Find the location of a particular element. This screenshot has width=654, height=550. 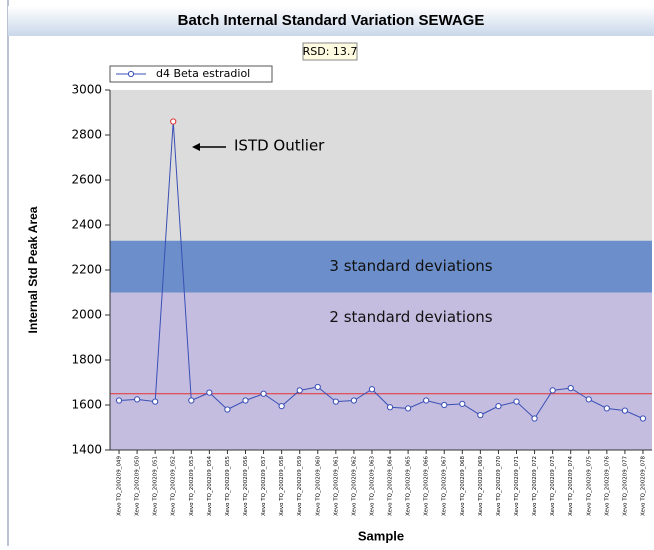

x-tick-label: Xevo TQ_200209_070 is located at coordinates (499, 486).